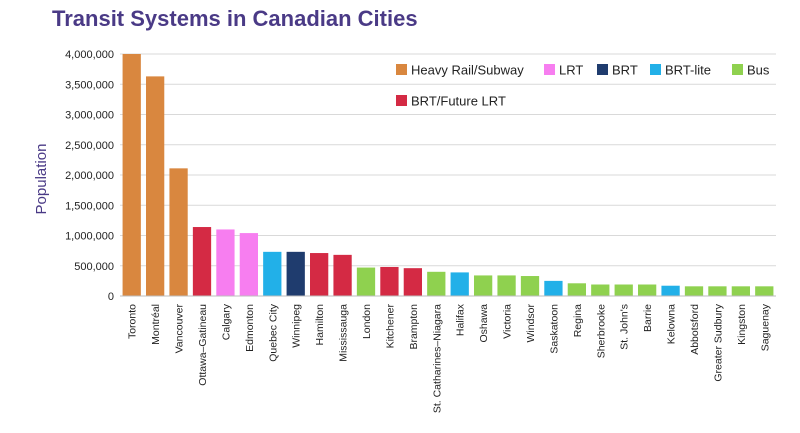 The height and width of the screenshot is (433, 800). Describe the element at coordinates (41, 179) in the screenshot. I see `y-axis-label: Population` at that location.